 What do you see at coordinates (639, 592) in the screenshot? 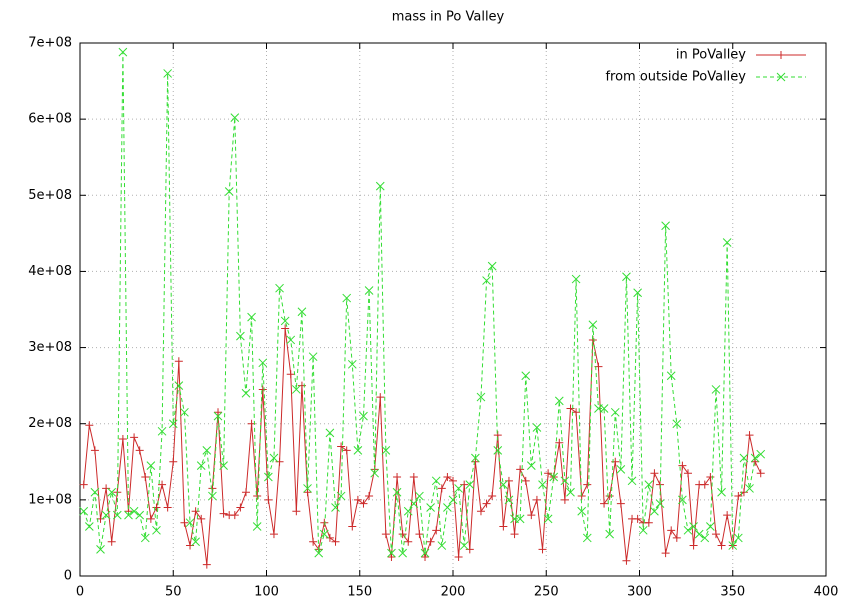
I see `x-tick-label: 300` at bounding box center [639, 592].